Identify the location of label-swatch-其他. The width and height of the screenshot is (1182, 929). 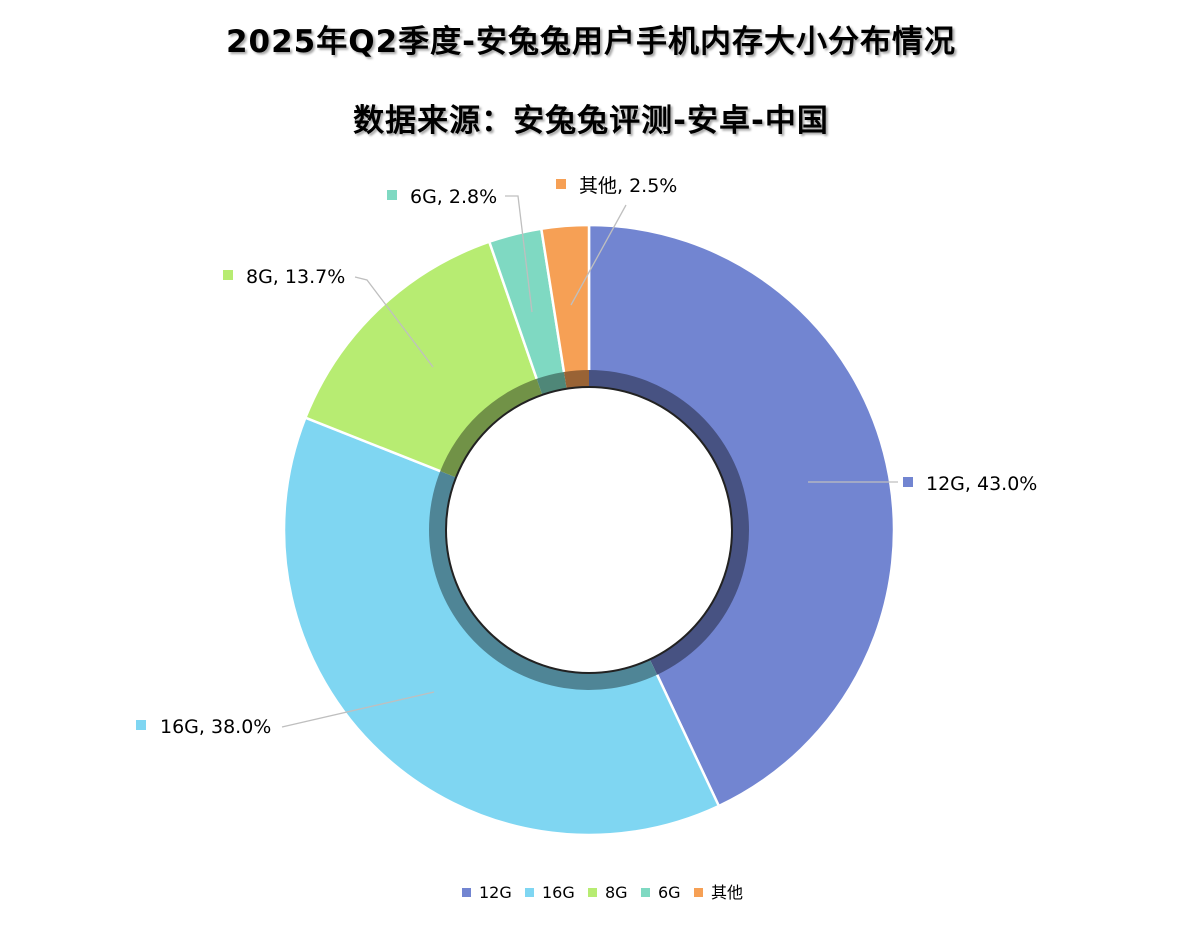
(561, 184).